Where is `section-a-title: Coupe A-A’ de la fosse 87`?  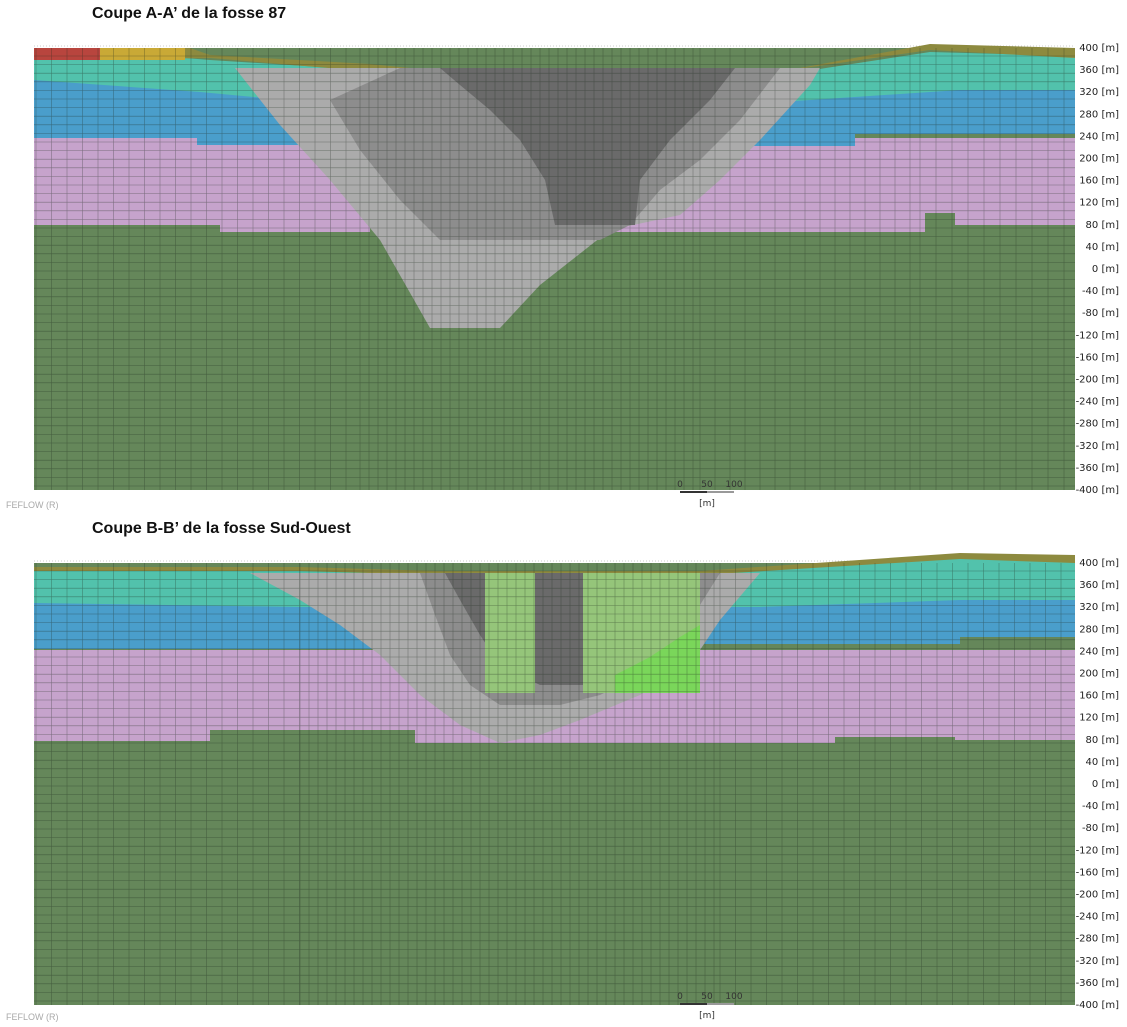 section-a-title: Coupe A-A’ de la fosse 87 is located at coordinates (189, 13).